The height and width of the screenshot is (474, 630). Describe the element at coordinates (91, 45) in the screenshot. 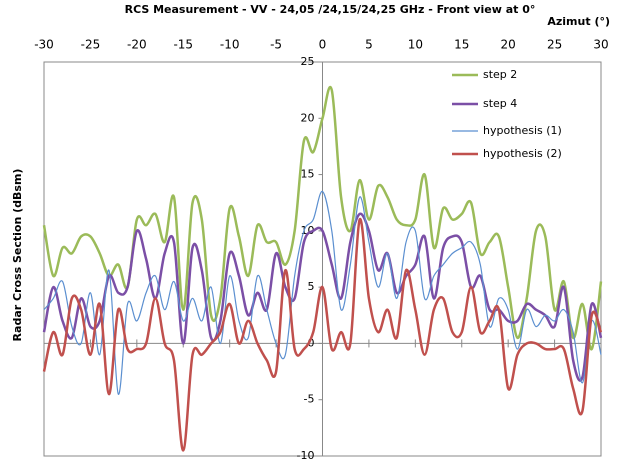

I see `x-tick-label: -25` at that location.